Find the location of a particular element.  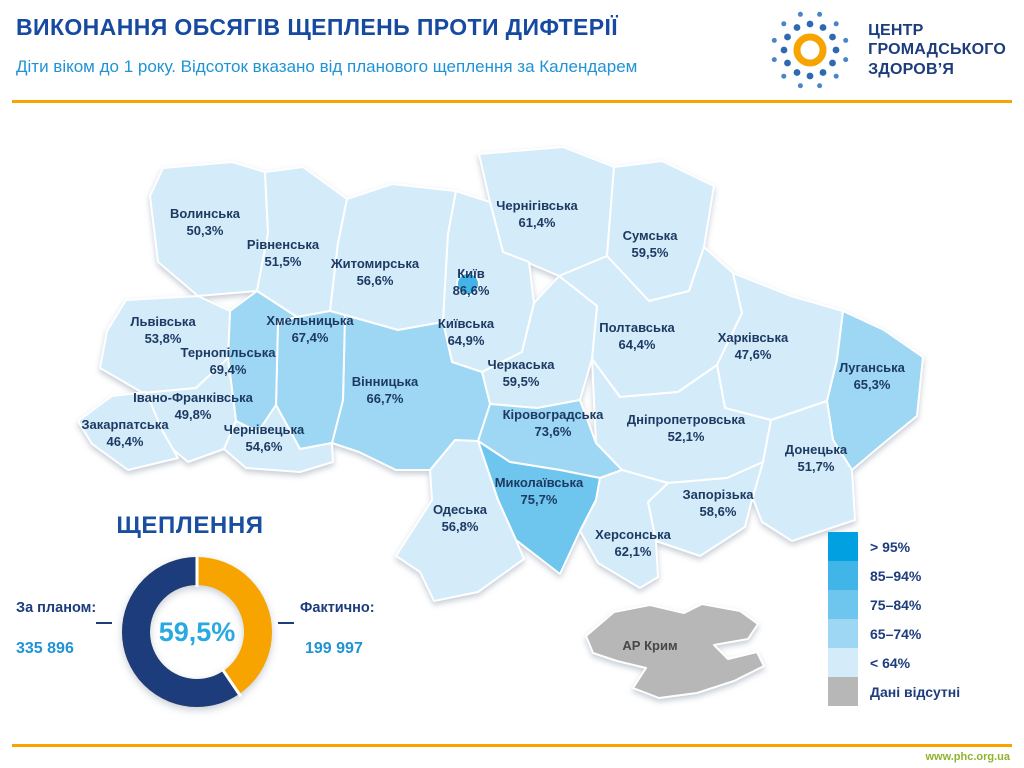

legend-item: 85–94% is located at coordinates (894, 575).